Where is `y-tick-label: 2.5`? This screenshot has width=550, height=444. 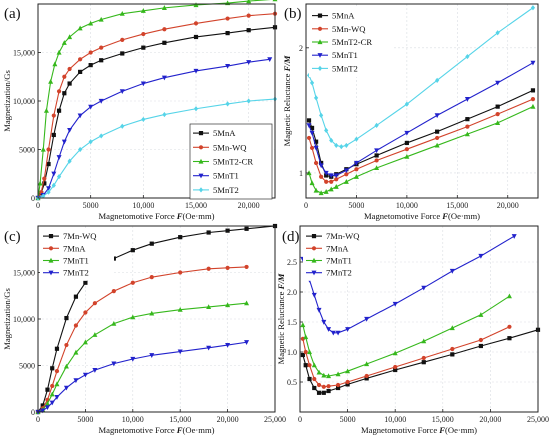
y-tick-label: 2.5 is located at coordinates (292, 262).